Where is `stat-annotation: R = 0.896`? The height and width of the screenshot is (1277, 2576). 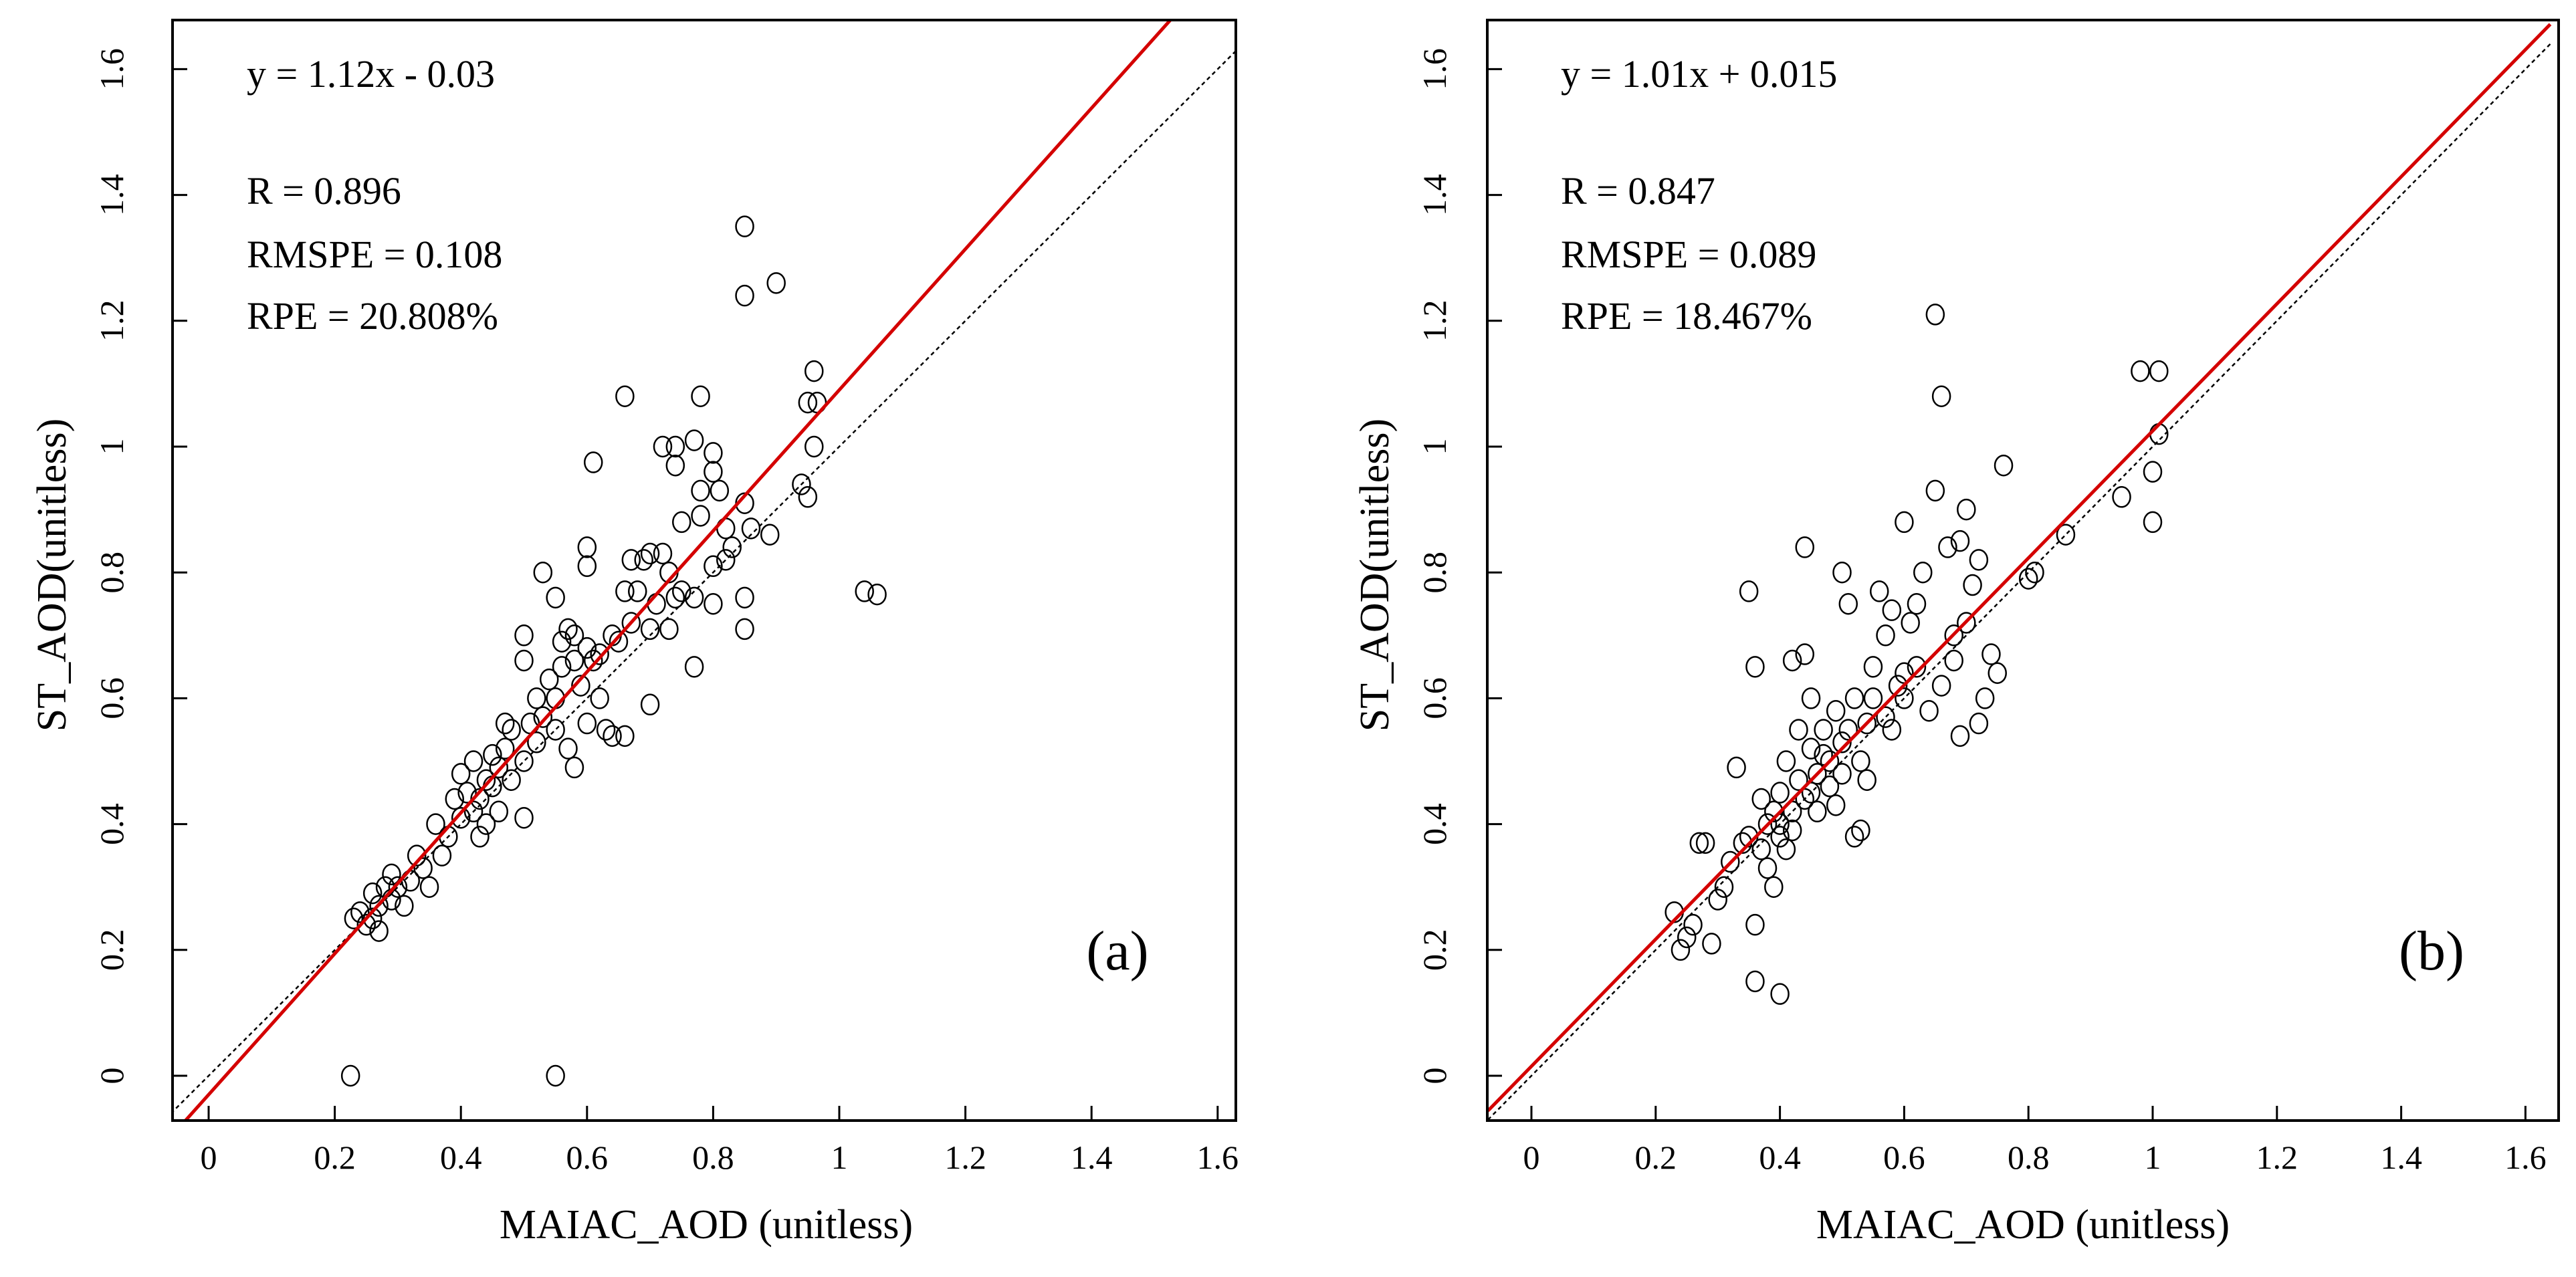
stat-annotation: R = 0.896 is located at coordinates (324, 191).